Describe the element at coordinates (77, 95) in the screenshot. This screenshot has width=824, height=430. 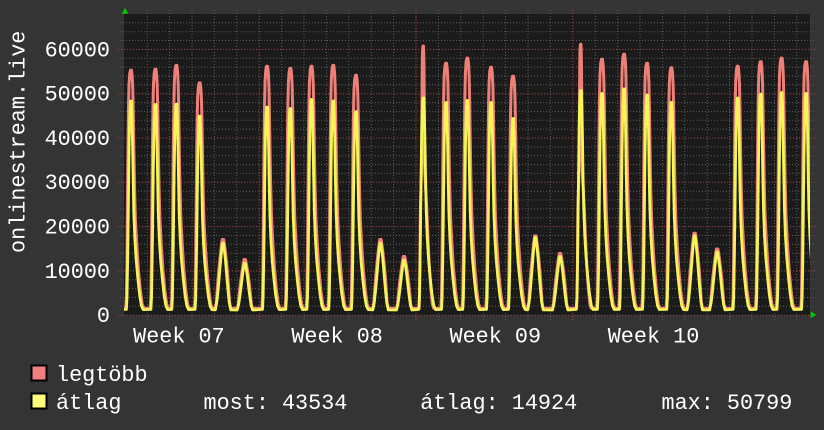
I see `svg-text: 50000` at that location.